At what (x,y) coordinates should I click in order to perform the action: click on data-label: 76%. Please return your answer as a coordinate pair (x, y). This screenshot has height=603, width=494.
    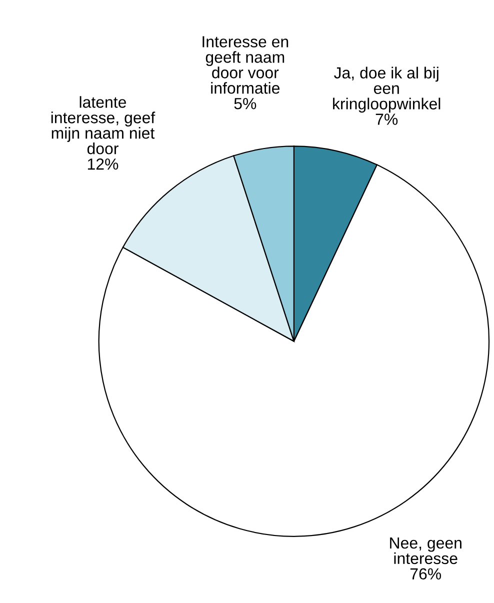
    Looking at the image, I should click on (426, 574).